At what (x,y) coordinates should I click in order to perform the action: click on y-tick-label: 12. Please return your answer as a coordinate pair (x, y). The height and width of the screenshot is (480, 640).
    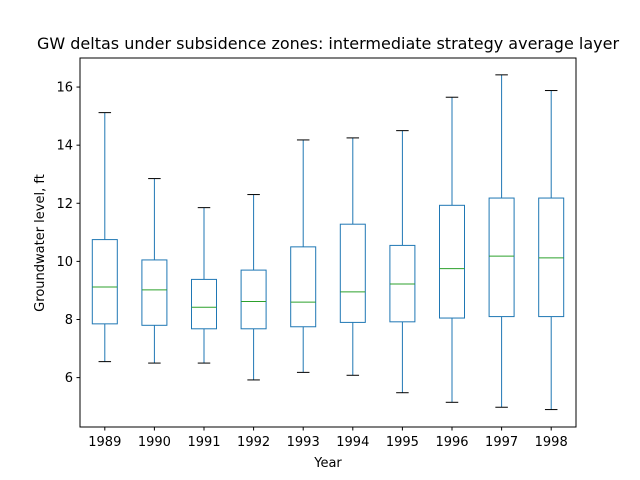
    Looking at the image, I should click on (64, 204).